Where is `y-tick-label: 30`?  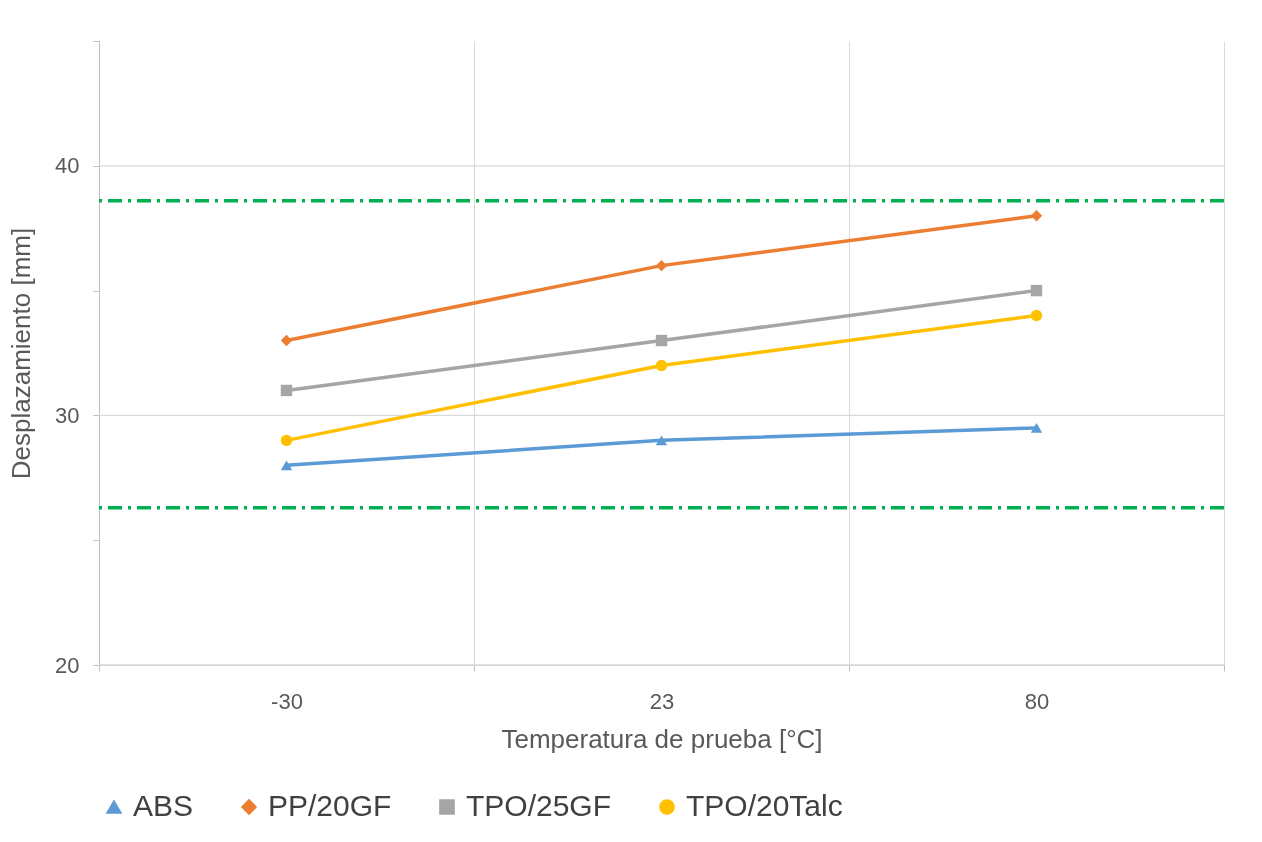
y-tick-label: 30 is located at coordinates (67, 415).